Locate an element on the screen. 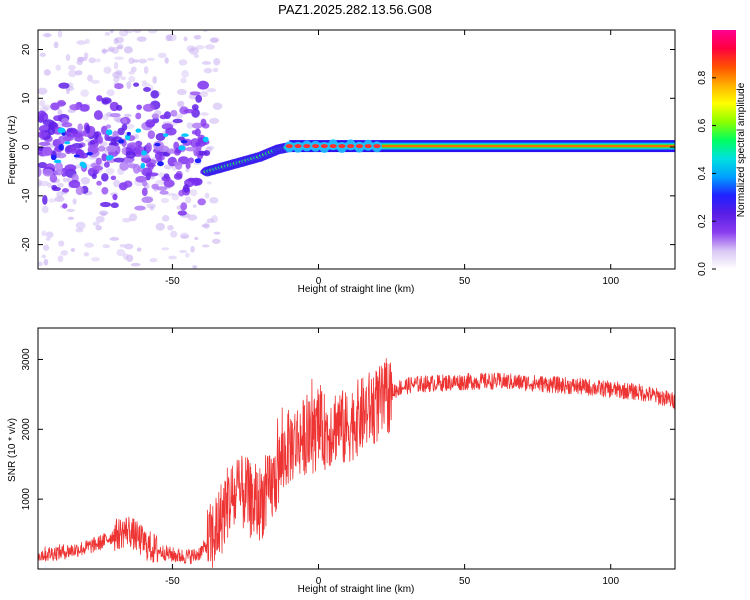 The height and width of the screenshot is (600, 750). colorbar-tick-label: 0.0 is located at coordinates (702, 269).